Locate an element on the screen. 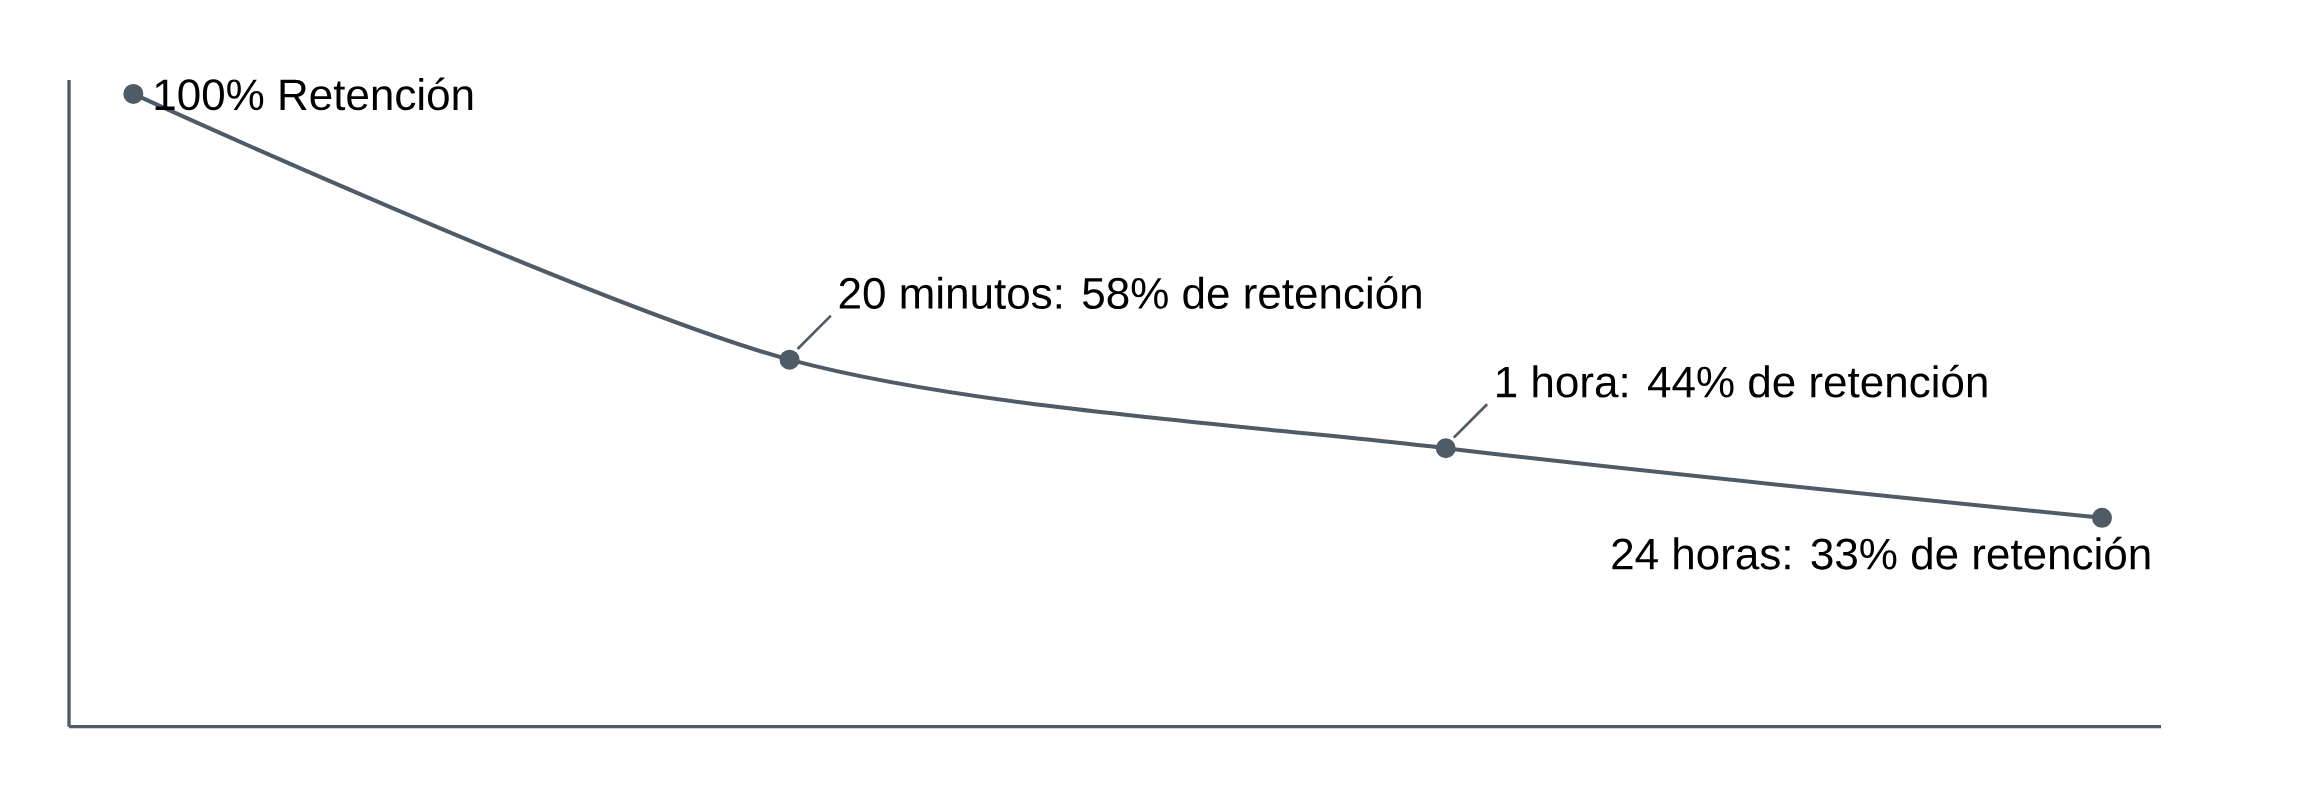 The image size is (2318, 812). data-label: 24 horas: 33% de retención is located at coordinates (1881, 553).